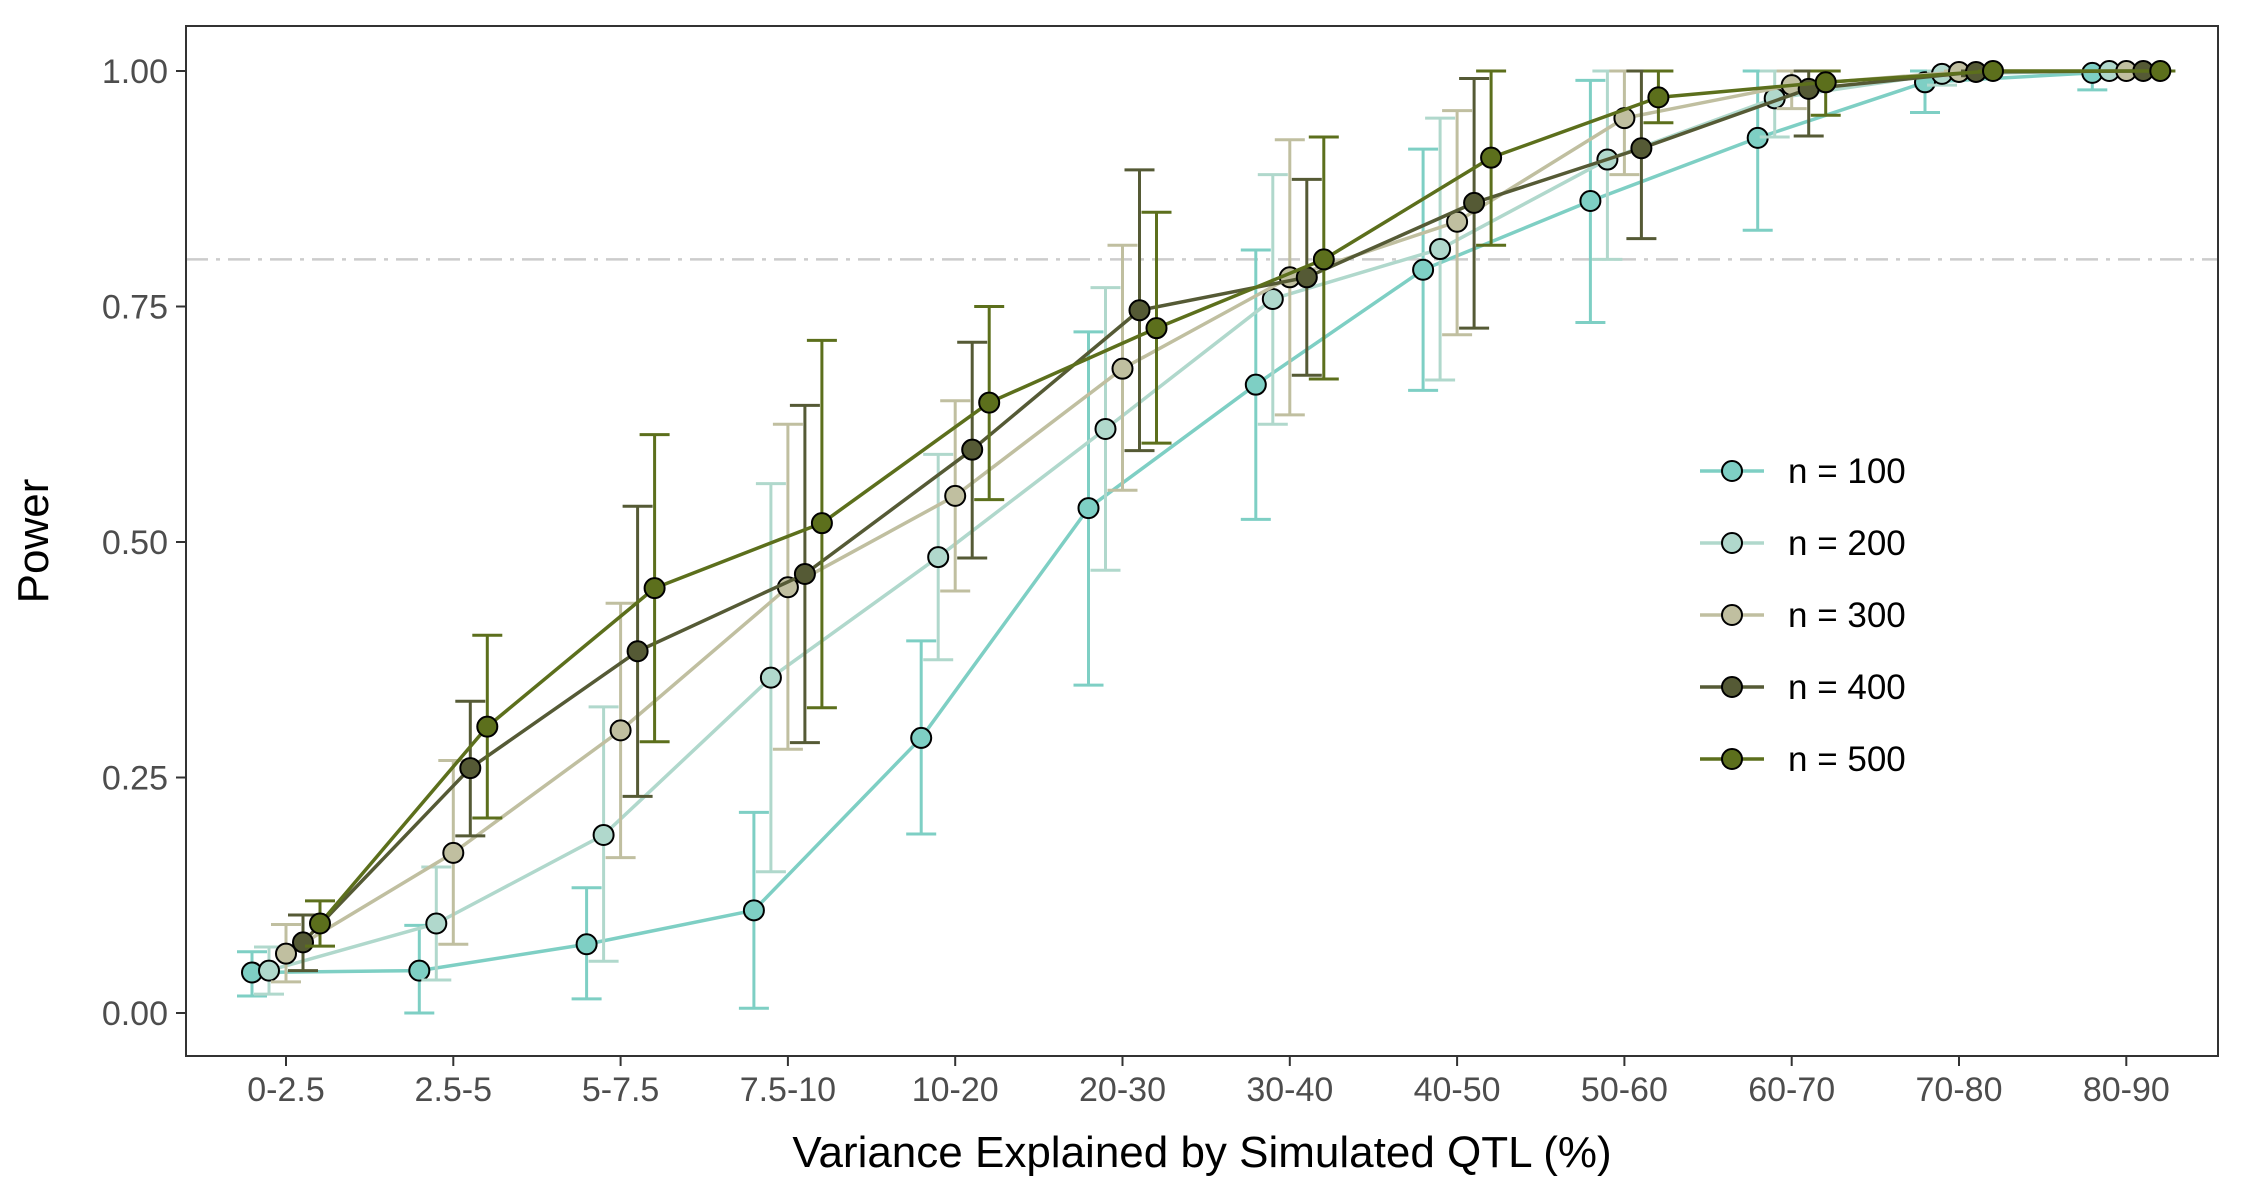  What do you see at coordinates (1847, 687) in the screenshot?
I see `legend-label: n = 400` at bounding box center [1847, 687].